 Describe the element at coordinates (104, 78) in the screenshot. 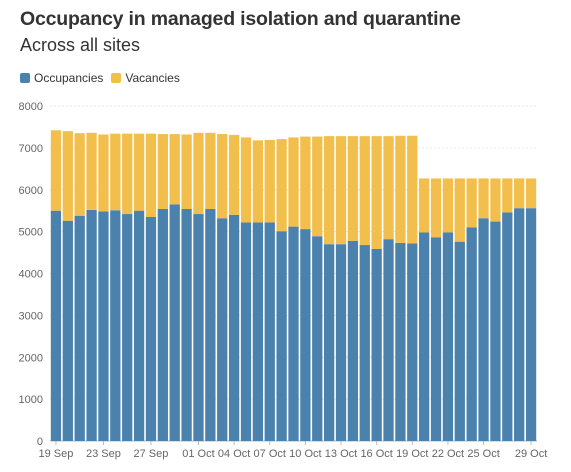

I see `legend: Occupancies Vacancies` at that location.